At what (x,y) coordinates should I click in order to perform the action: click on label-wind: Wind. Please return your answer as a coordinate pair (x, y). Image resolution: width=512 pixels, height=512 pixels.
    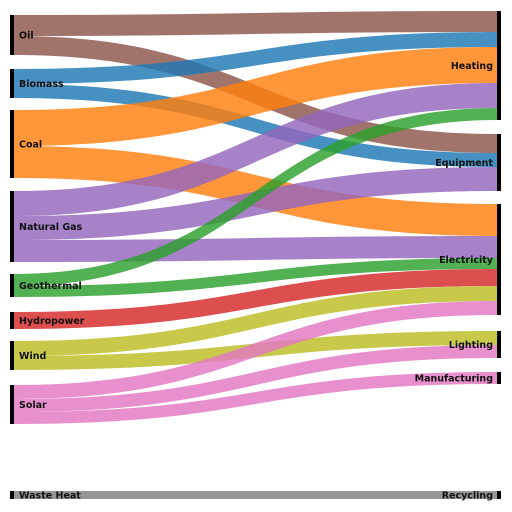
    Looking at the image, I should click on (32, 356).